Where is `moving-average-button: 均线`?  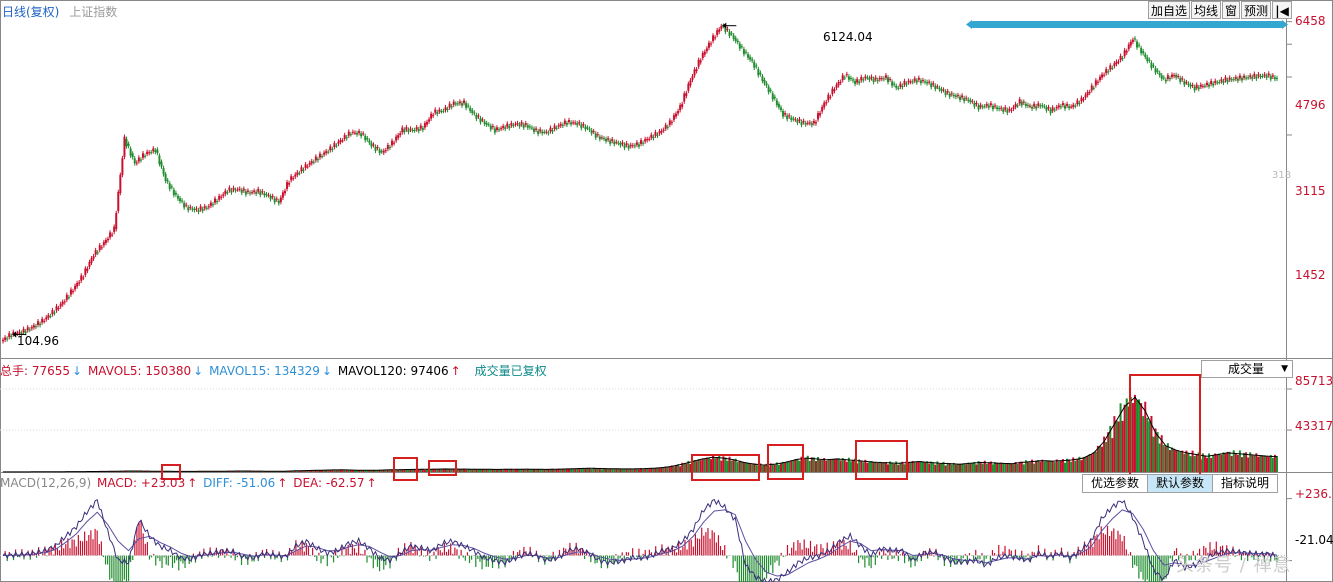
moving-average-button: 均线 is located at coordinates (1206, 10).